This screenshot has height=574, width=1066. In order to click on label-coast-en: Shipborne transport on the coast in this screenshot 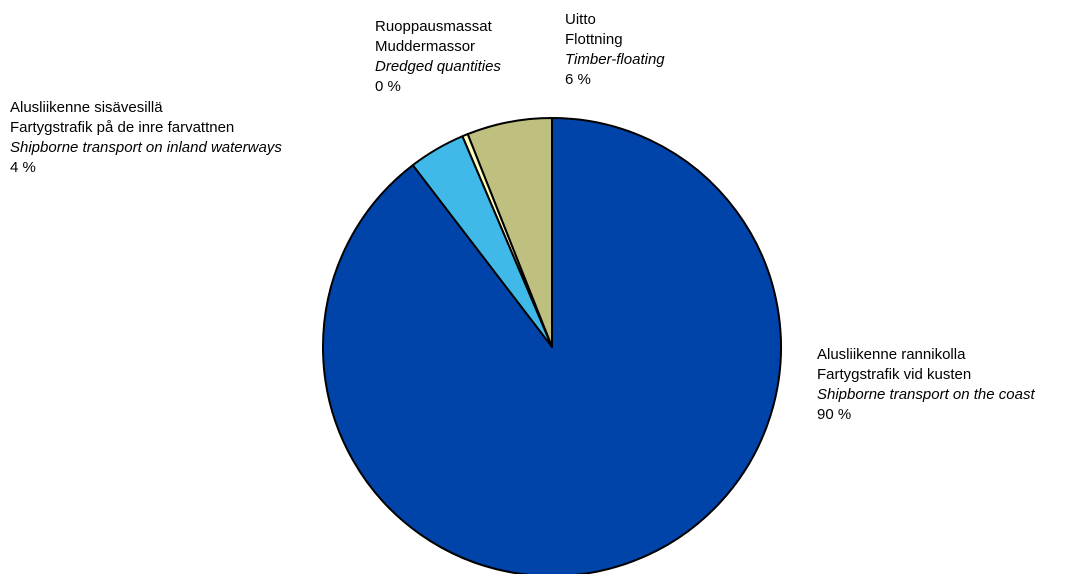, I will do `click(926, 394)`.